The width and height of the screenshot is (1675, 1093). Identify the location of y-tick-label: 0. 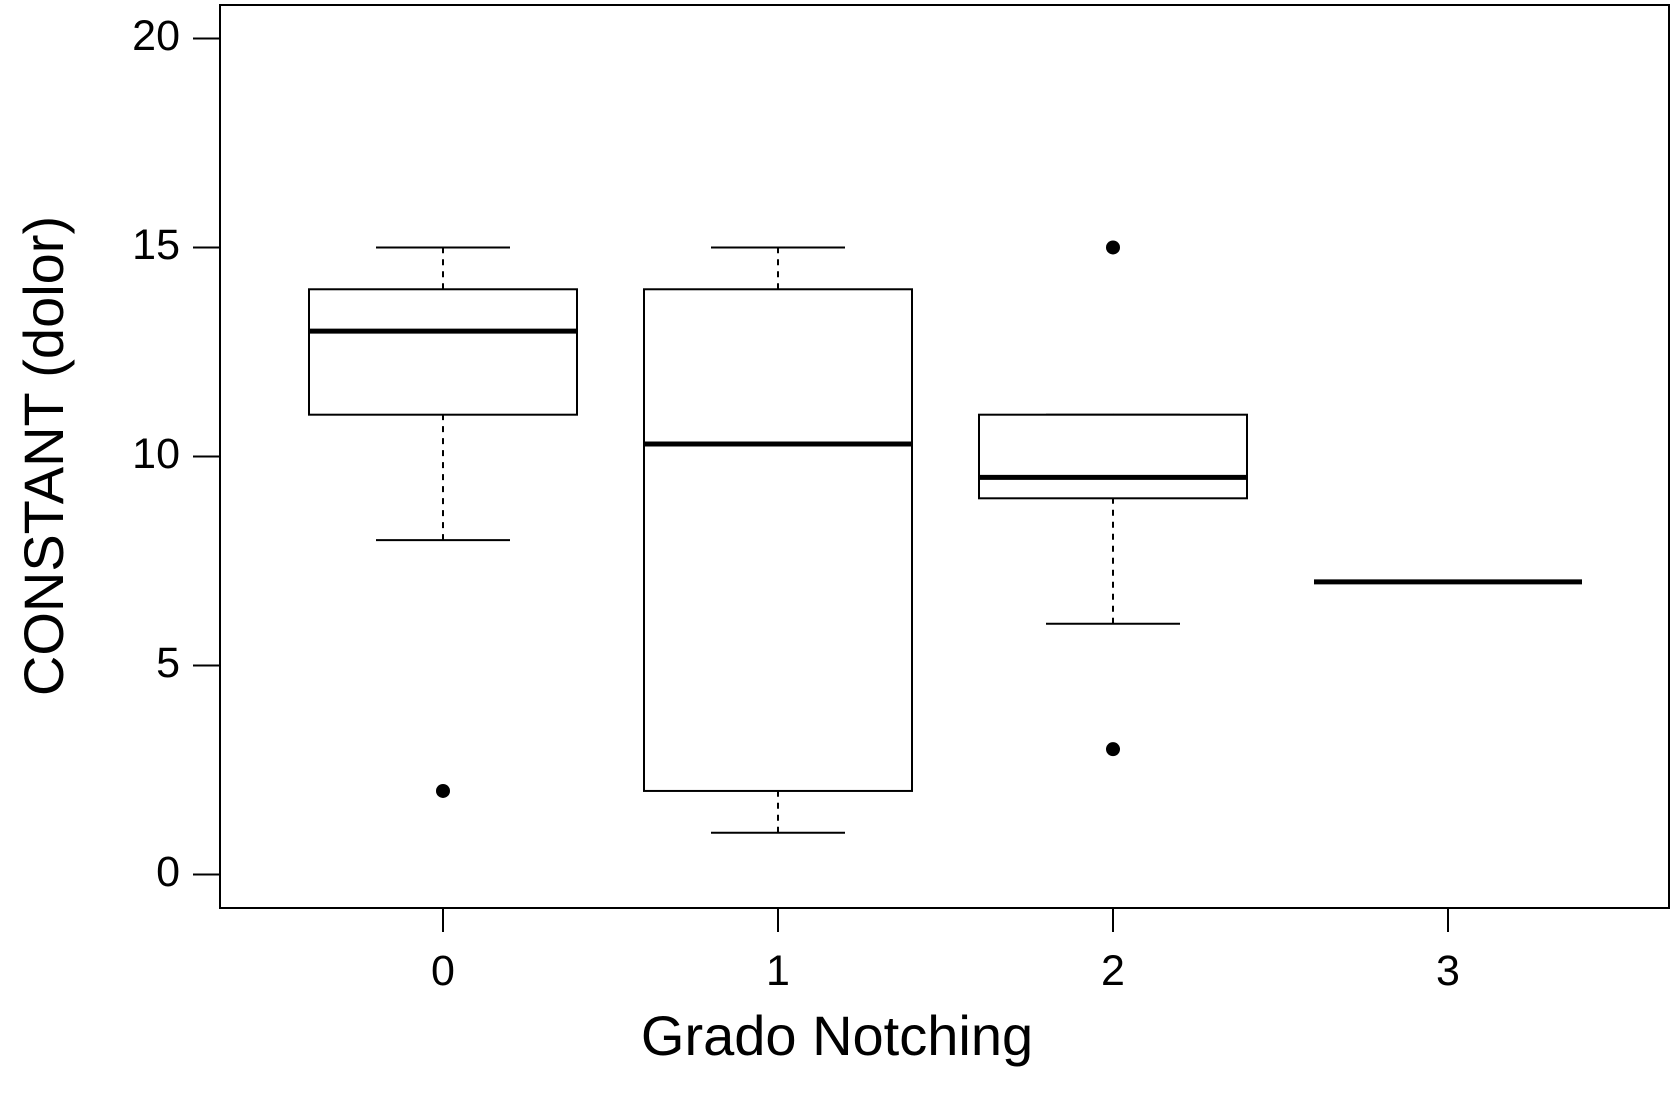
(168, 872).